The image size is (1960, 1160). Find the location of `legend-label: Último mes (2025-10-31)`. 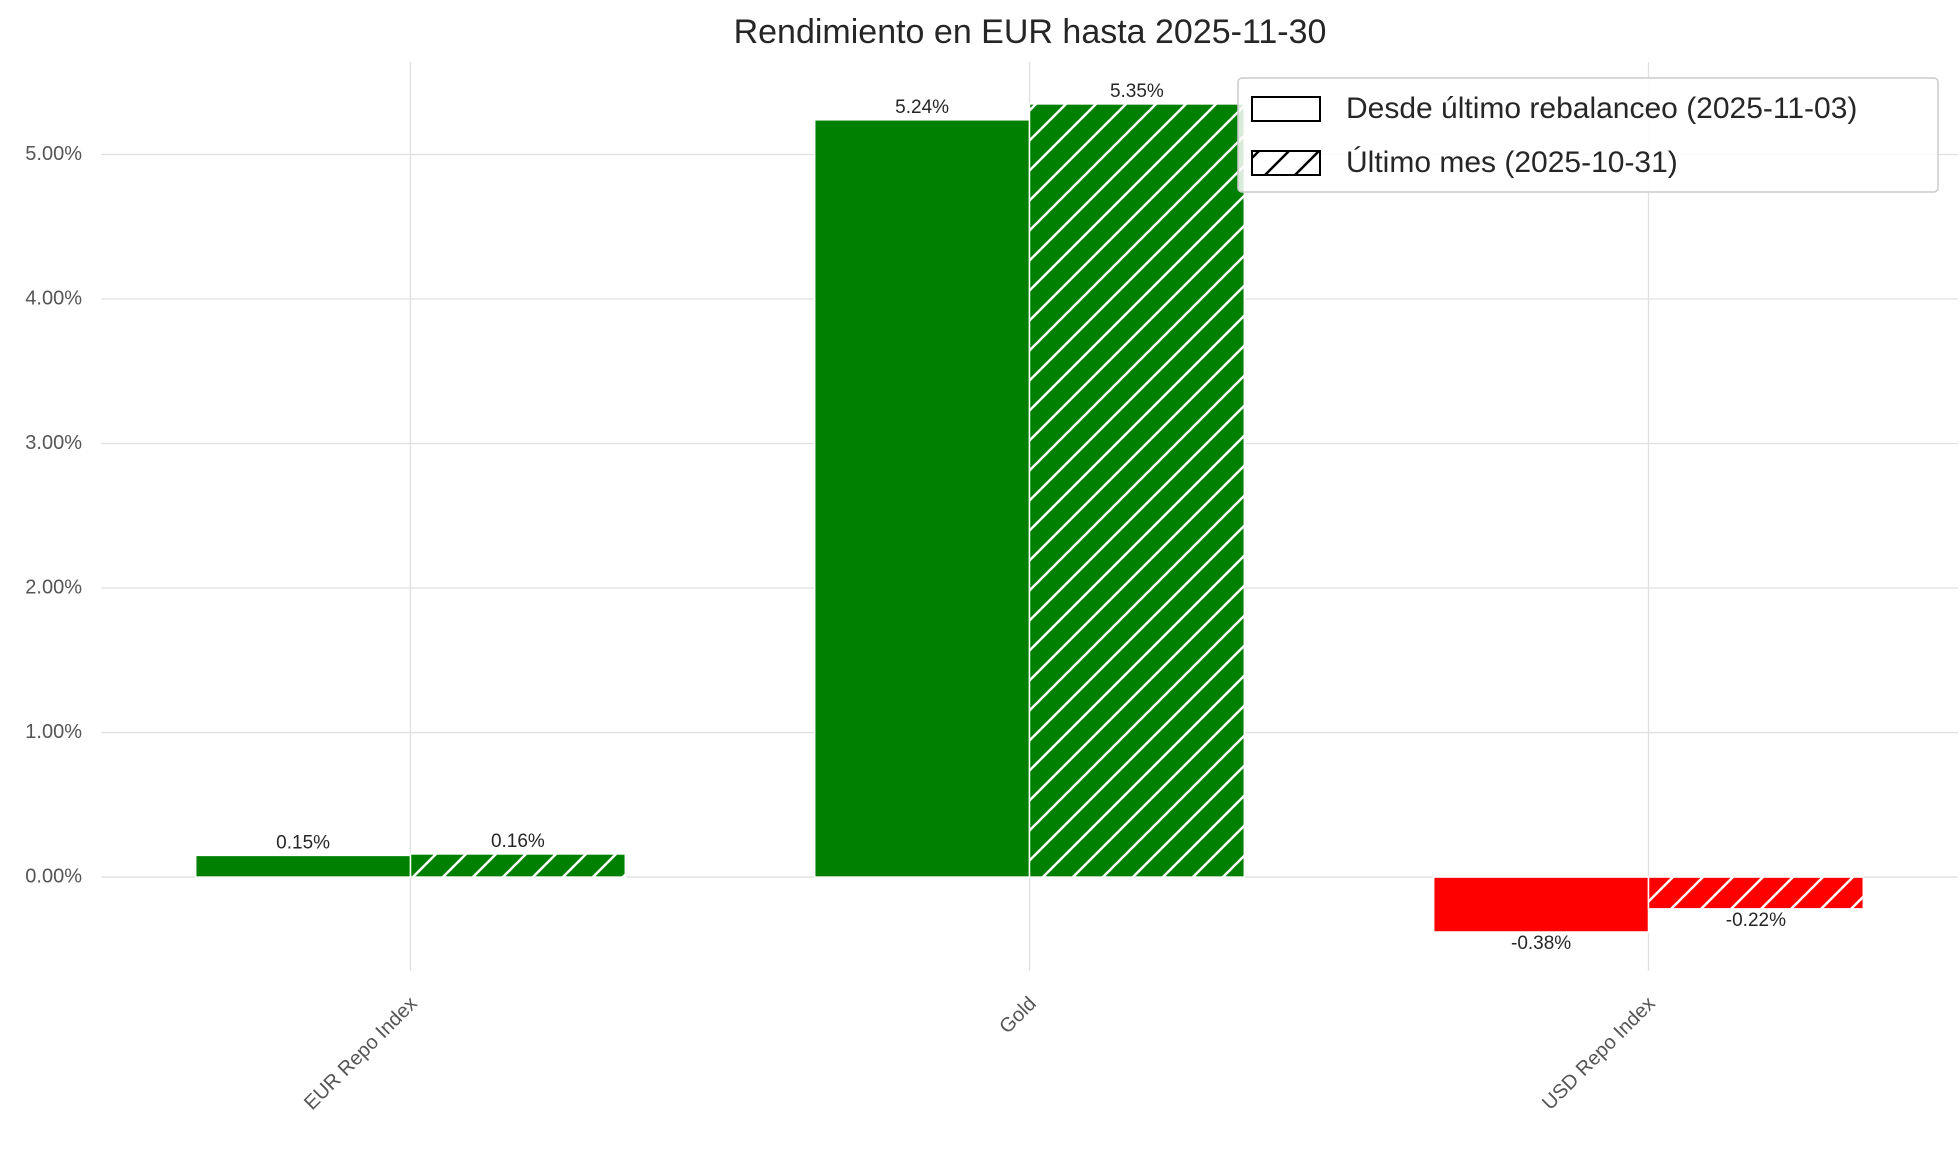

legend-label: Último mes (2025-10-31) is located at coordinates (1512, 162).